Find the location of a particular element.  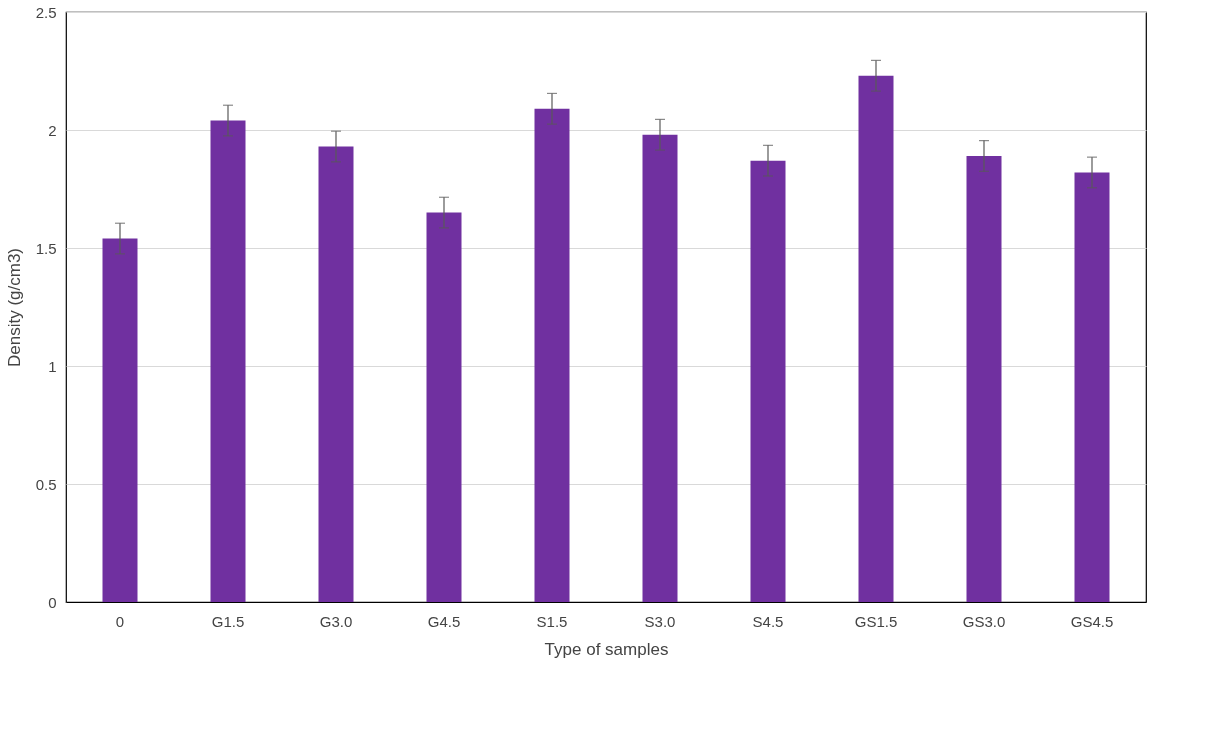

y-tick-label: 2 is located at coordinates (52, 130).